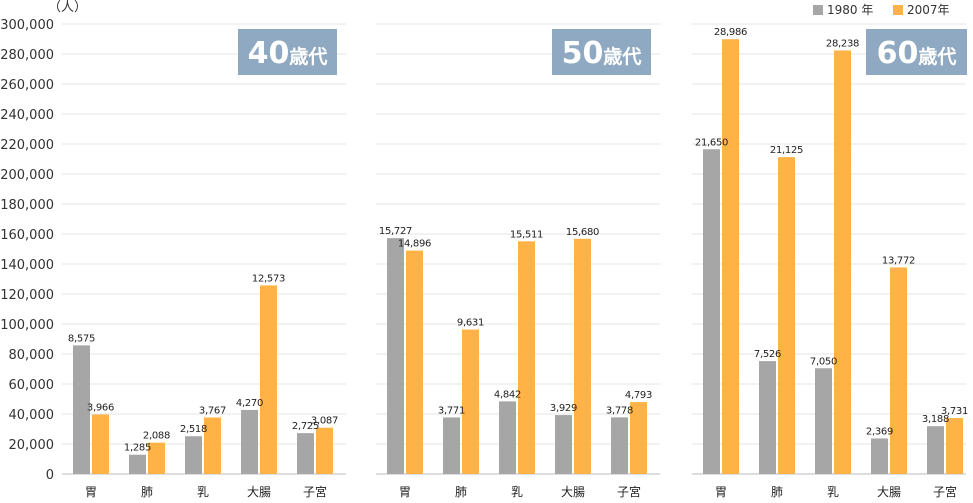 The height and width of the screenshot is (503, 973). What do you see at coordinates (879, 431) in the screenshot?
I see `data-label-p3-1980-3: 2,369` at bounding box center [879, 431].